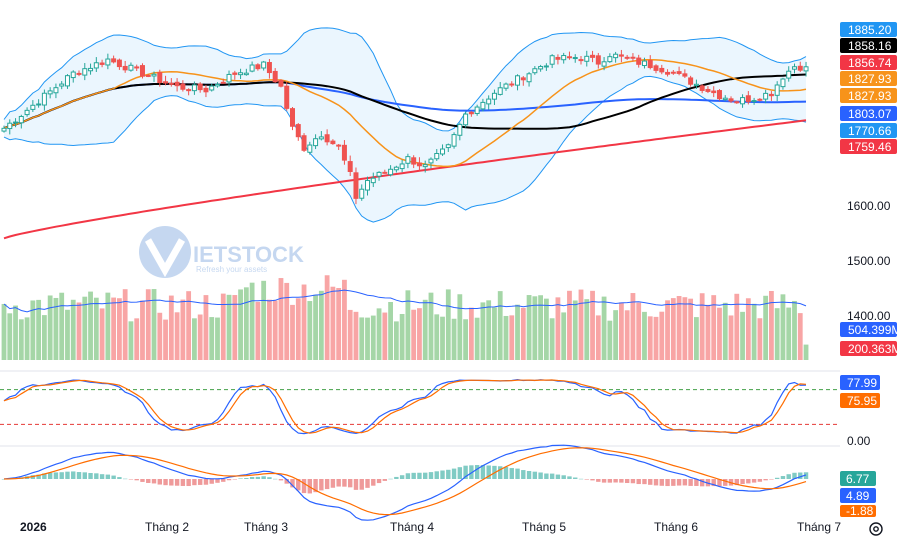  What do you see at coordinates (876, 529) in the screenshot?
I see `settings-gear-icon` at bounding box center [876, 529].